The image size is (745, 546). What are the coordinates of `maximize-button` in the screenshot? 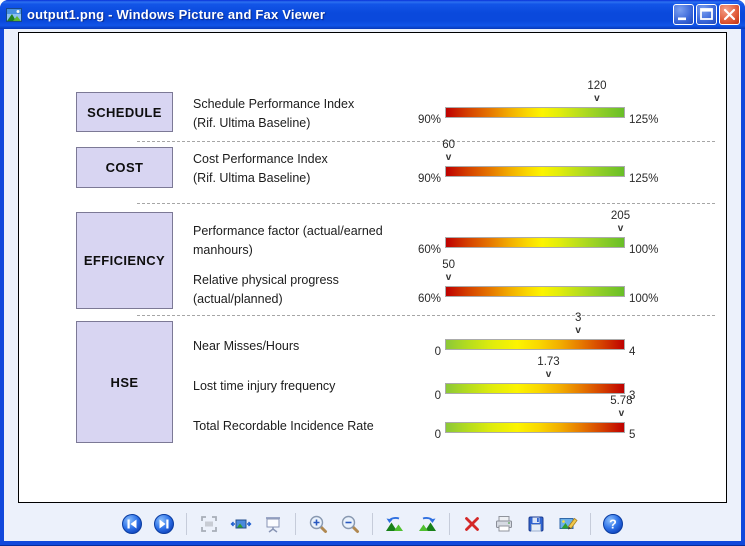 It's located at (706, 14).